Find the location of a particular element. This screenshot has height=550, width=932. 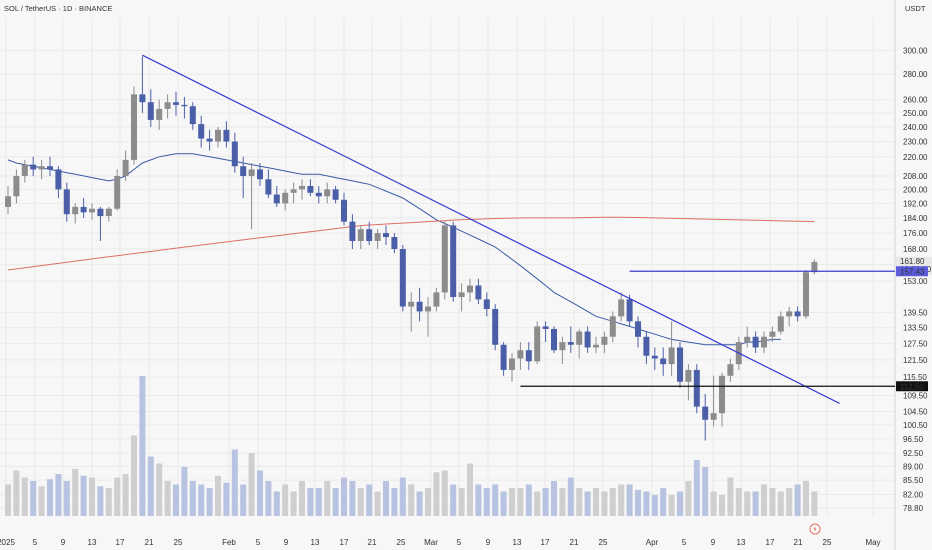

y-tick-label: 192.00 is located at coordinates (915, 203).